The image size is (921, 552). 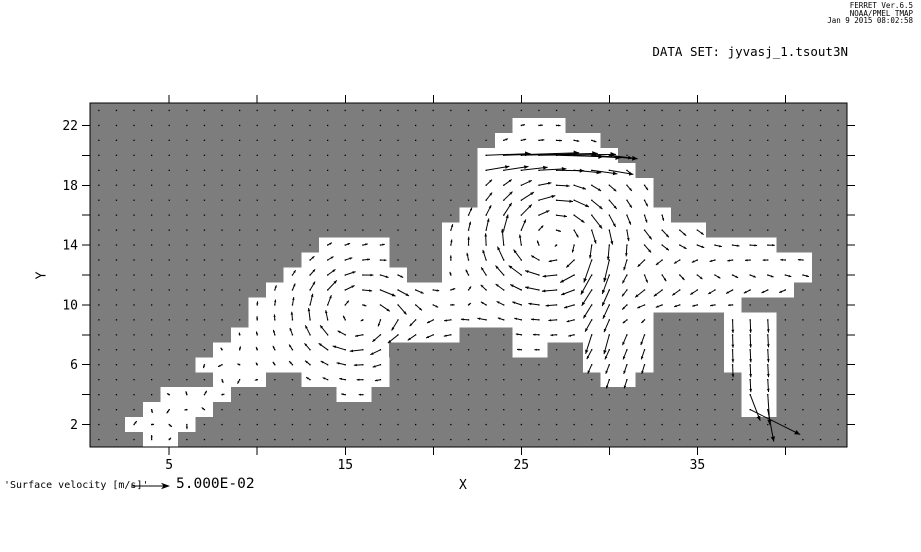 I want to click on svg-text: 25, so click(x=521, y=465).